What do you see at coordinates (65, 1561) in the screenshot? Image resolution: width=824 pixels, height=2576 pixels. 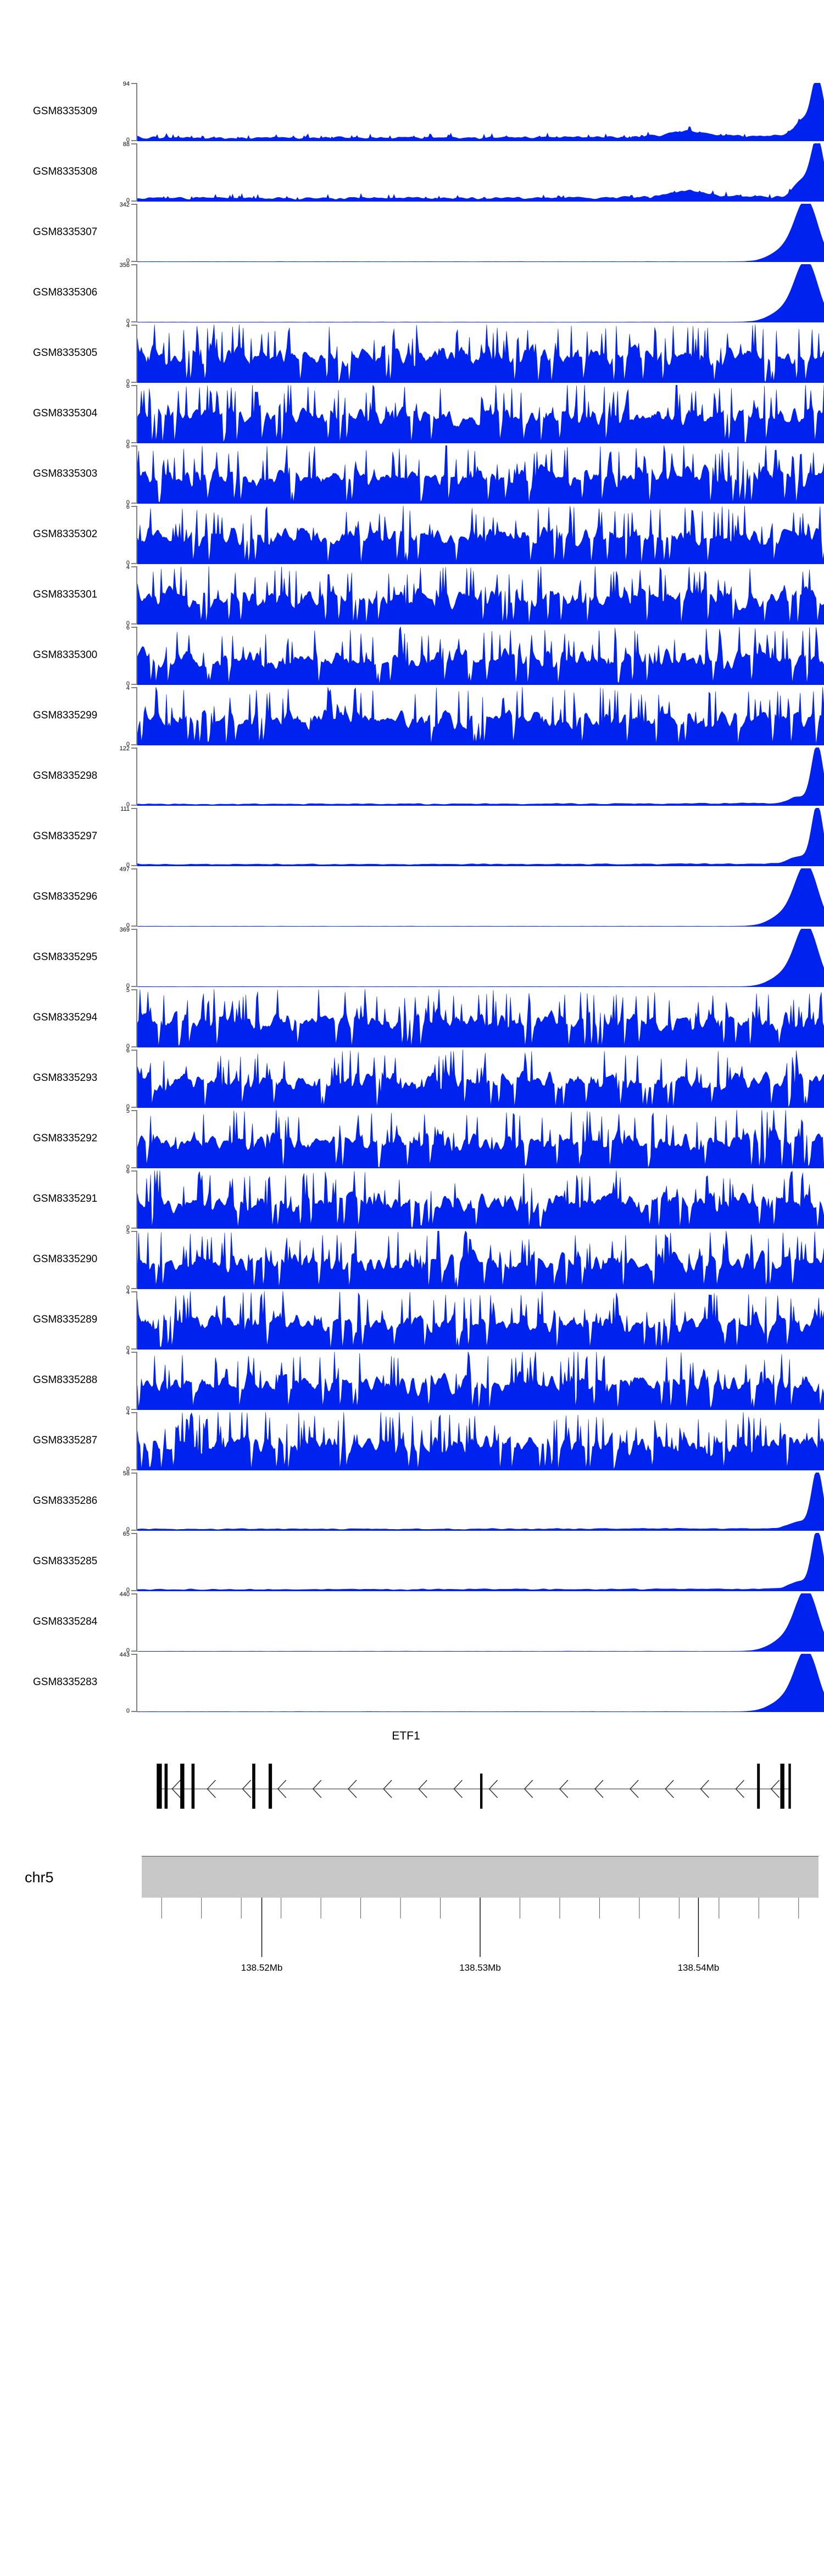 I see `track-sample-label: GSM8335285` at bounding box center [65, 1561].